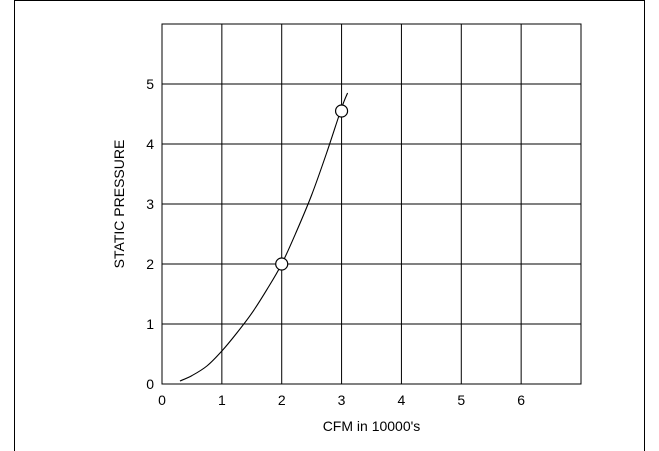  What do you see at coordinates (312, 187) in the screenshot?
I see `data-markers` at bounding box center [312, 187].